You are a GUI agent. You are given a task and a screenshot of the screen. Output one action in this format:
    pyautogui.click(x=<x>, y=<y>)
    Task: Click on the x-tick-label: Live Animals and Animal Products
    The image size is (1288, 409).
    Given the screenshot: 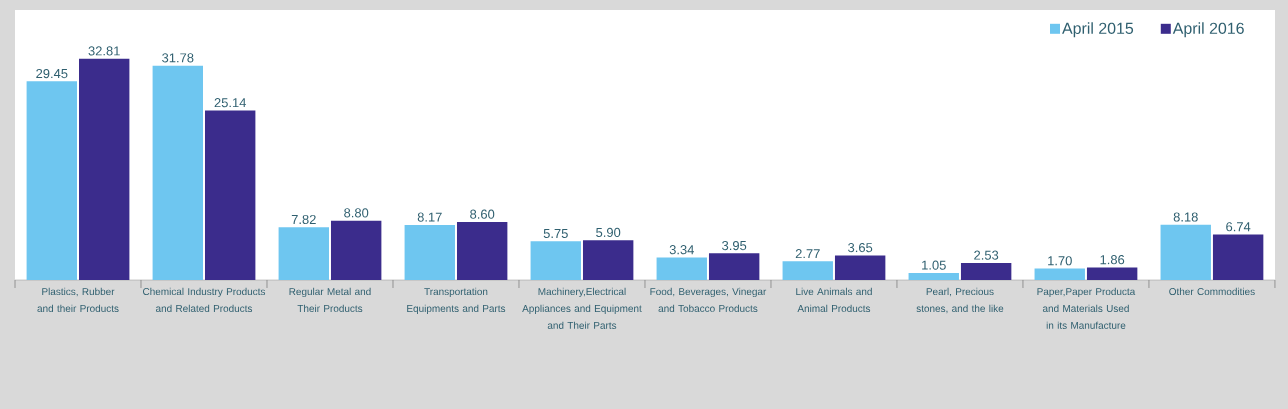 What is the action you would take?
    pyautogui.click(x=834, y=300)
    